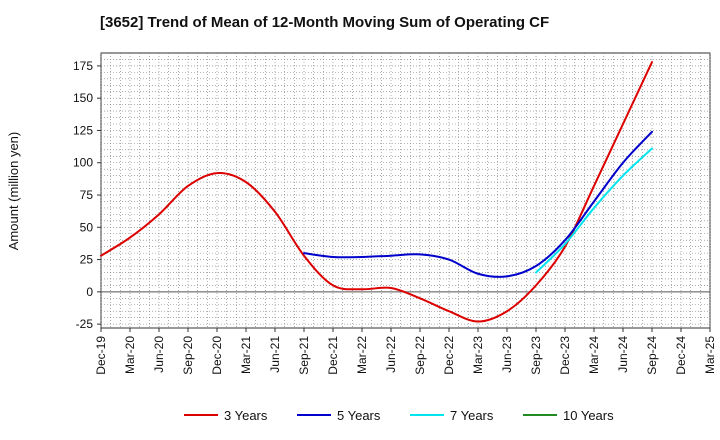  What do you see at coordinates (83, 66) in the screenshot?
I see `y-tick-label: 175` at bounding box center [83, 66].